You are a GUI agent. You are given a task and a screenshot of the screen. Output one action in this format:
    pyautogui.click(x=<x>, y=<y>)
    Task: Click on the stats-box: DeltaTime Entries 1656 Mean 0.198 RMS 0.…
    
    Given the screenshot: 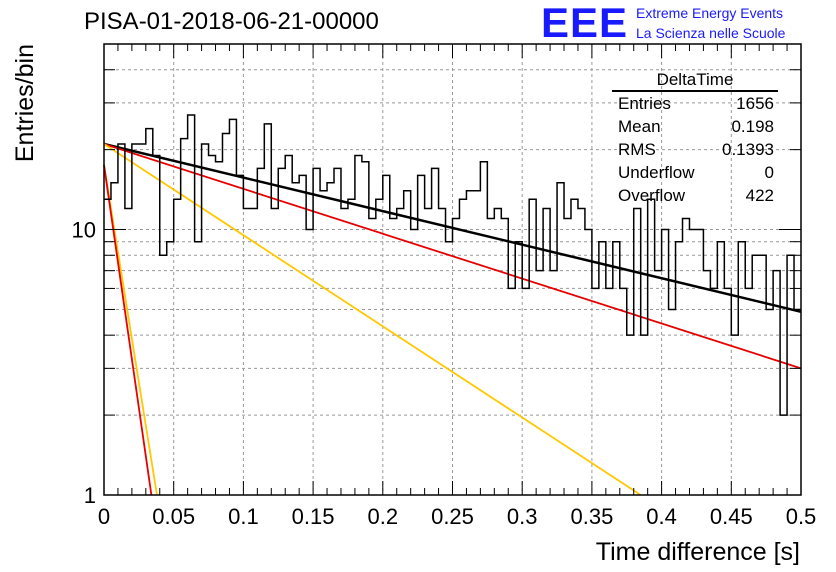 What is the action you would take?
    pyautogui.click(x=695, y=138)
    